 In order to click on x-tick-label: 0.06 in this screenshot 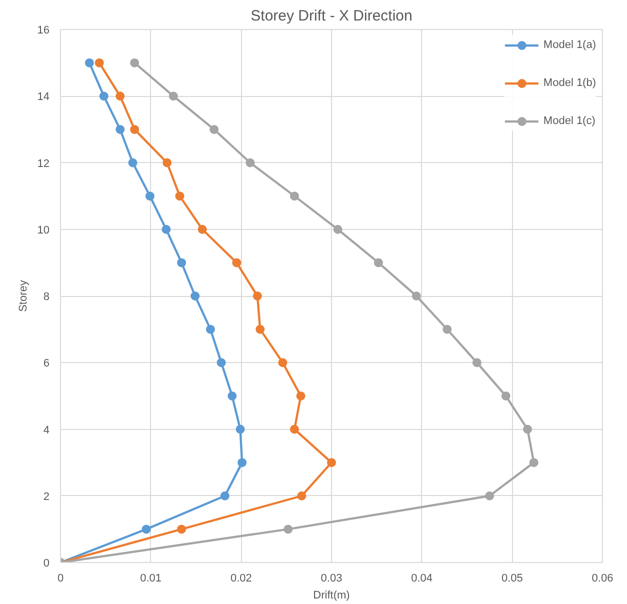, I will do `click(603, 578)`.